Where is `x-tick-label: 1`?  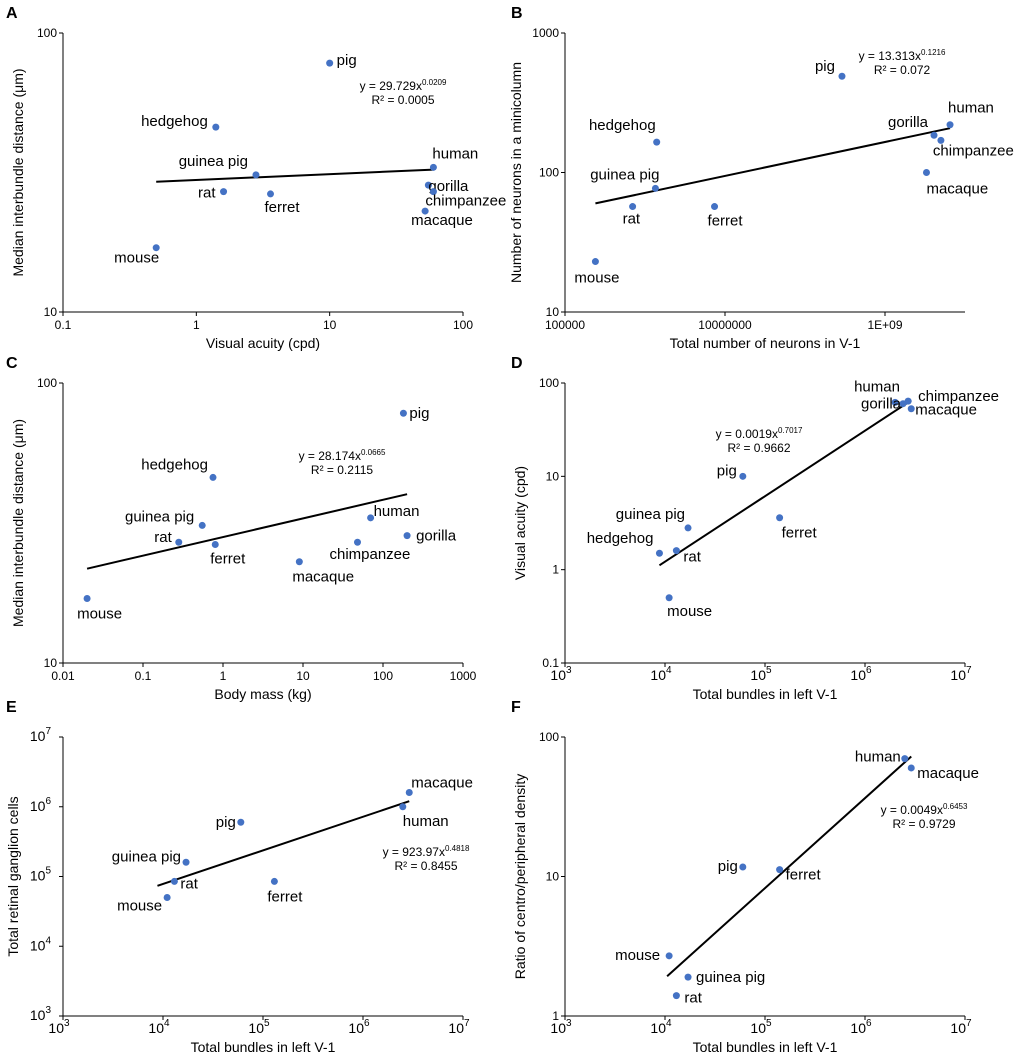
x-tick-label: 1 is located at coordinates (196, 325).